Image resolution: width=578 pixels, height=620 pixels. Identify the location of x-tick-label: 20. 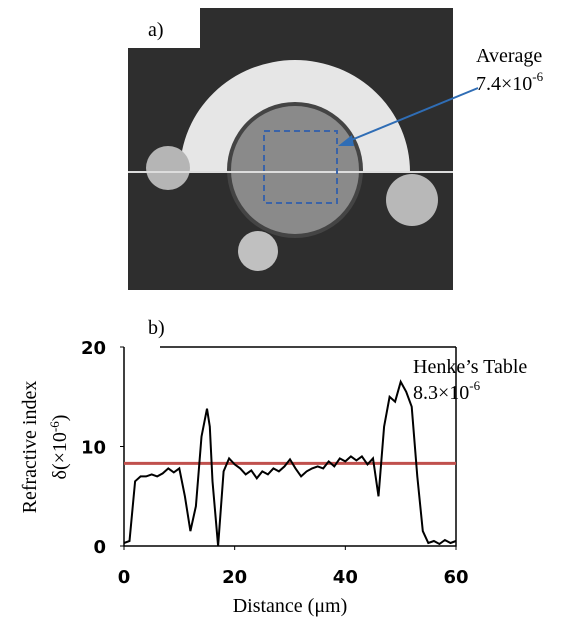
(234, 577).